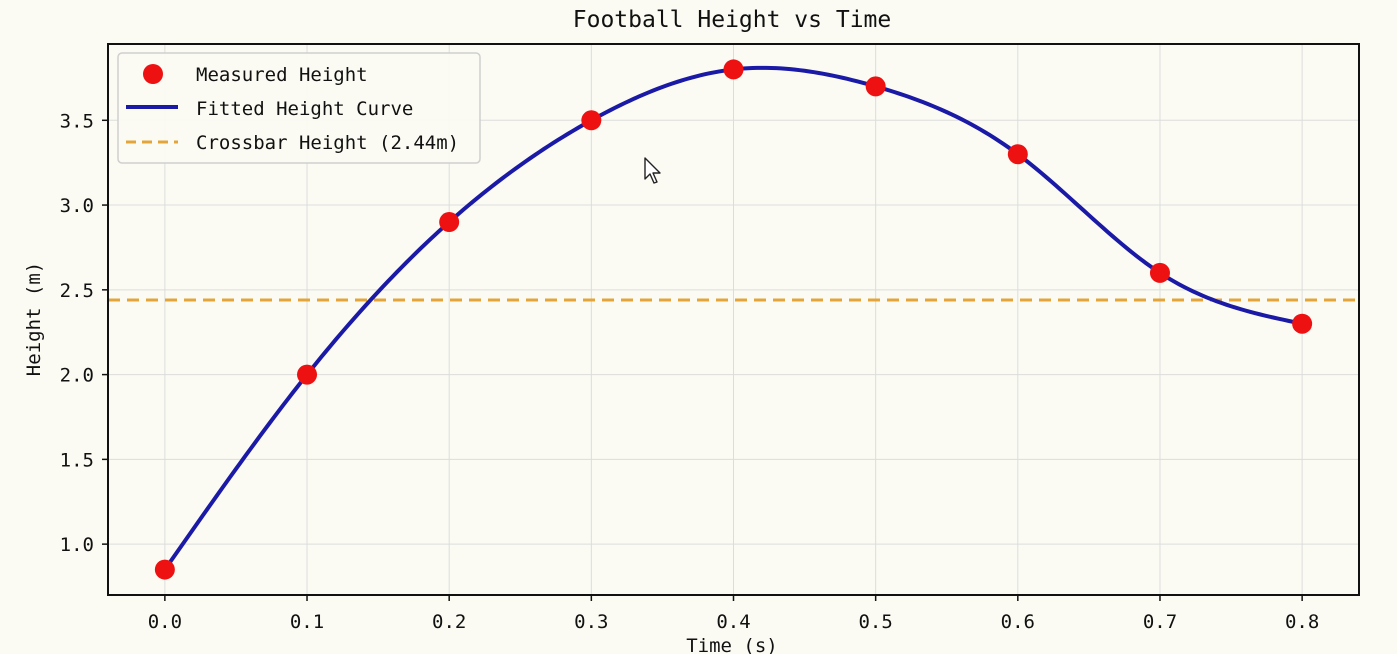 The width and height of the screenshot is (1397, 654). I want to click on x-tick-label: 0.1, so click(307, 622).